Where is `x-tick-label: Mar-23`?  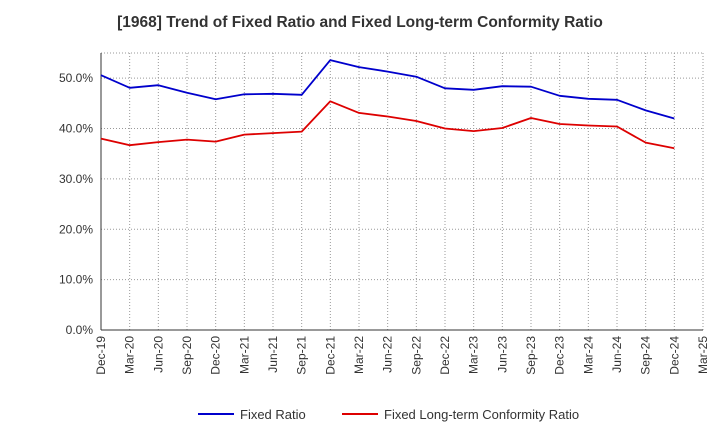
x-tick-label: Mar-23 is located at coordinates (474, 355).